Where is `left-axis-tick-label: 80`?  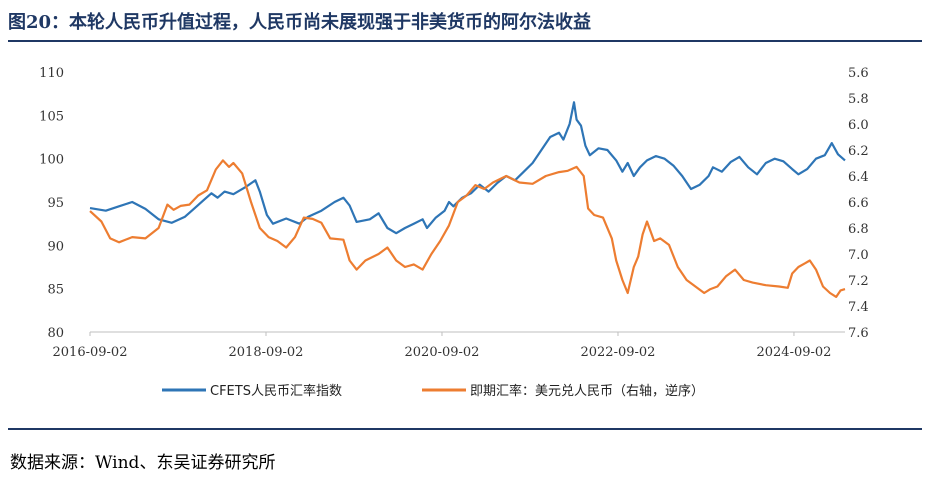
left-axis-tick-label: 80 is located at coordinates (55, 333).